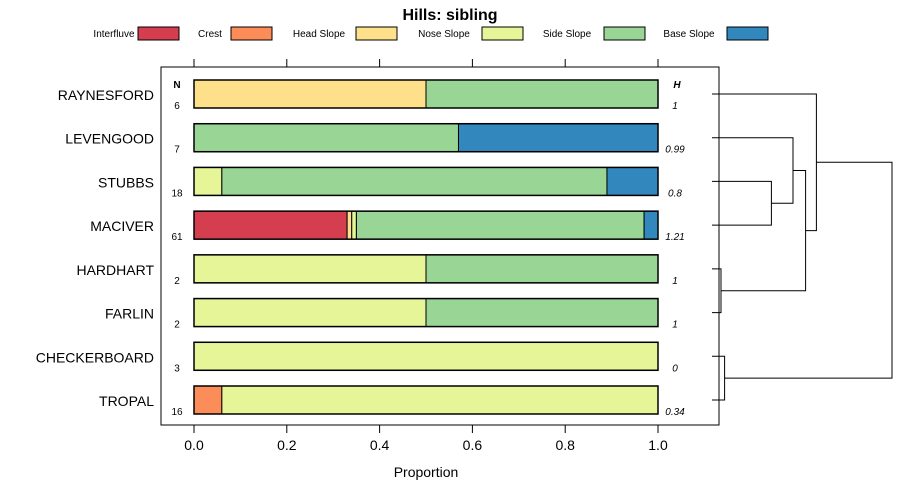 The height and width of the screenshot is (500, 900). I want to click on row-label: TROPAL, so click(126, 401).